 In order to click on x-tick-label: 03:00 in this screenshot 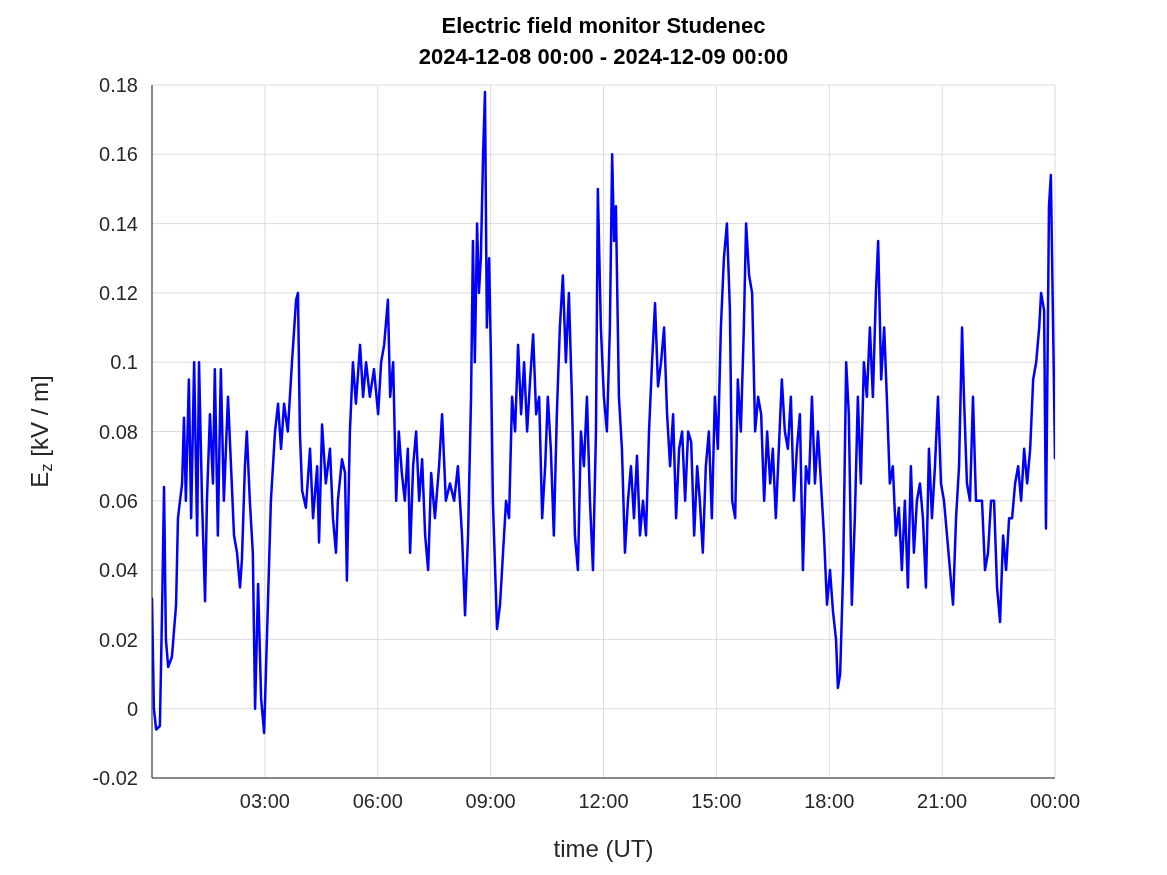, I will do `click(264, 801)`.